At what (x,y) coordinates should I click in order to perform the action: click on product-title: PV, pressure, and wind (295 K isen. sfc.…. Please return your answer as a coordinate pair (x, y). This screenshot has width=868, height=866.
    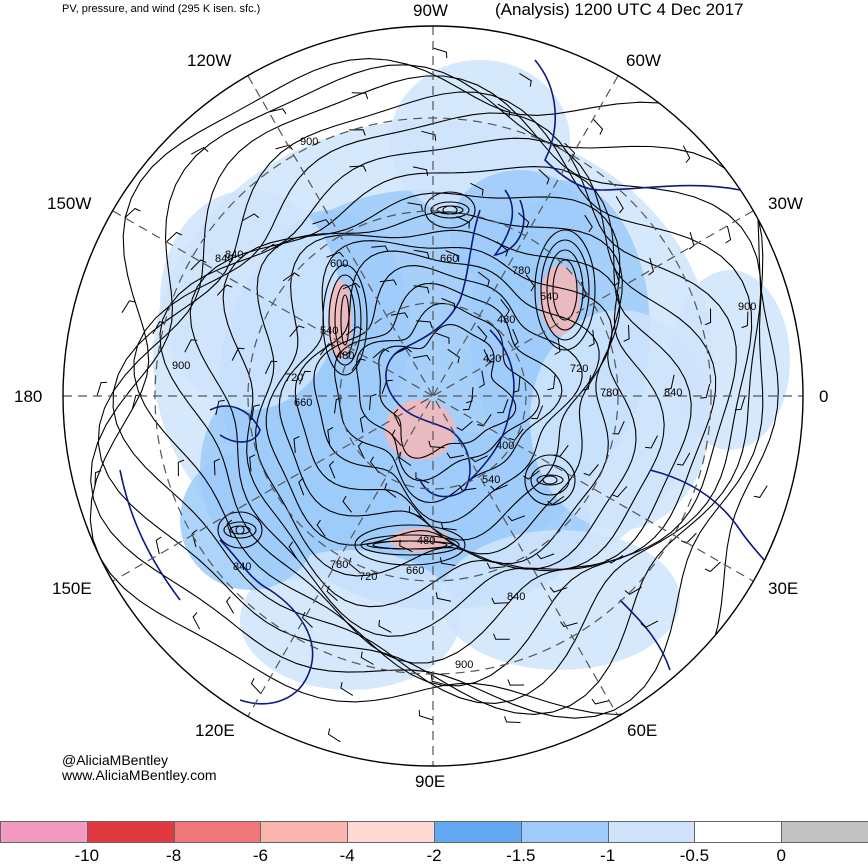
    Looking at the image, I should click on (161, 9).